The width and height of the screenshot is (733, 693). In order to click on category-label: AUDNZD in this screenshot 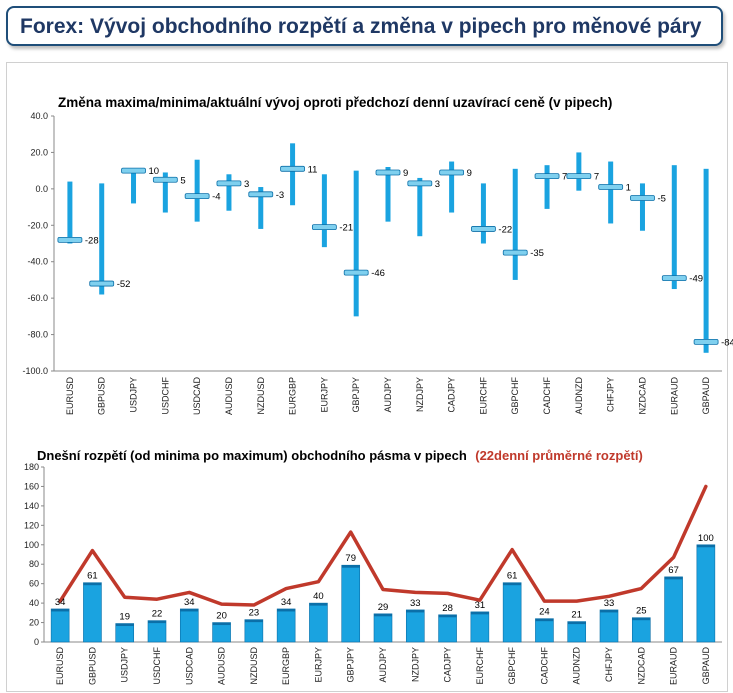, I will do `click(579, 396)`.